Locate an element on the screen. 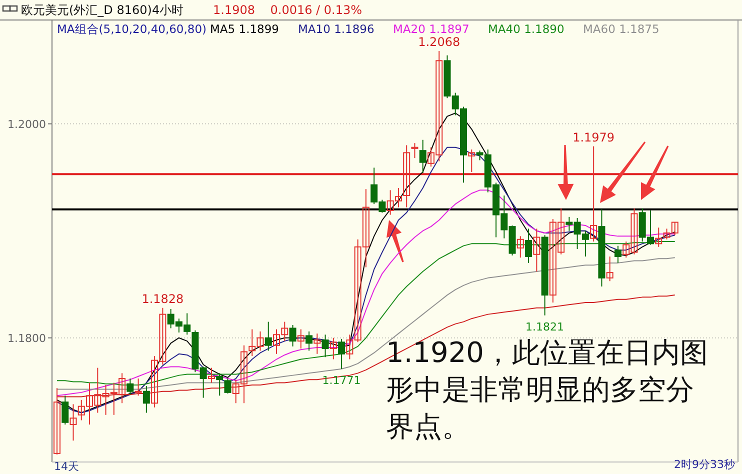 The image size is (742, 474). annotation: 1.1828 is located at coordinates (163, 299).